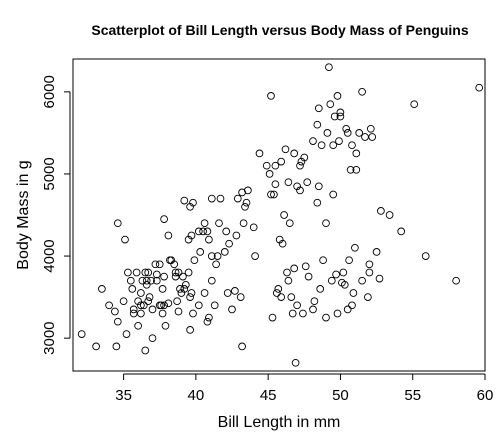 The image size is (504, 432). Describe the element at coordinates (123, 395) in the screenshot. I see `x-tick-label: 35` at that location.